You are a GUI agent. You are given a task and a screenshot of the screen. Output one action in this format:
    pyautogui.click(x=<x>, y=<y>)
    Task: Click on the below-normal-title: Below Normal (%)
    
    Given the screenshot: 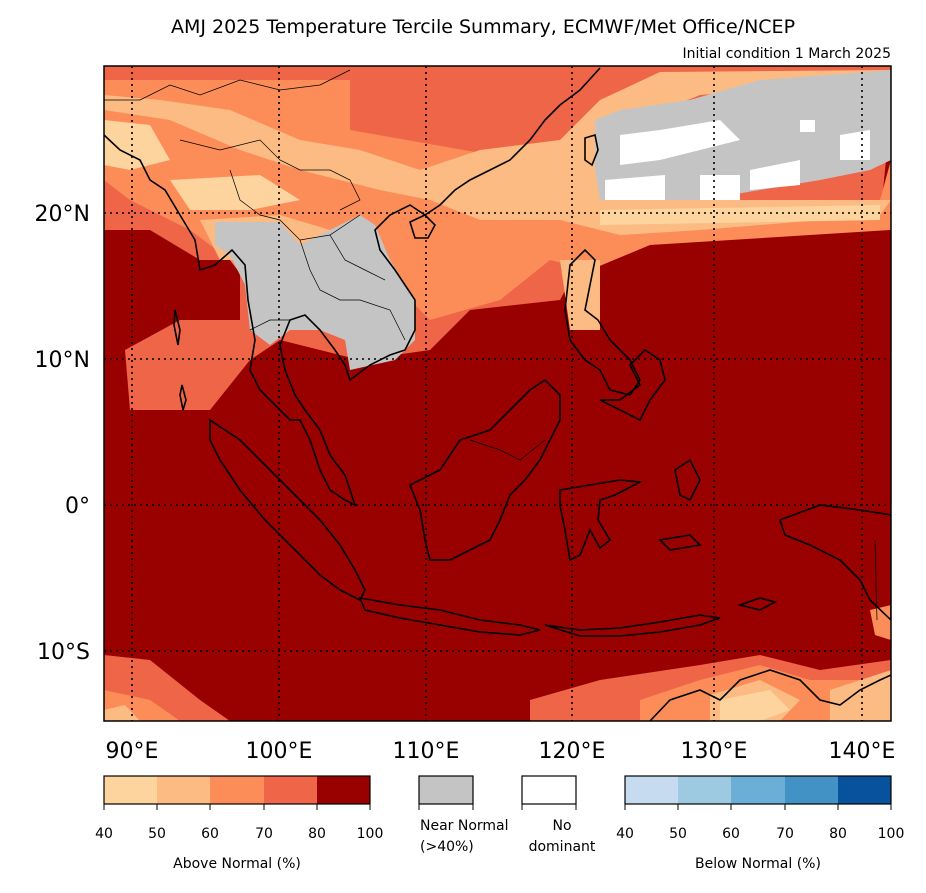 What is the action you would take?
    pyautogui.click(x=758, y=864)
    